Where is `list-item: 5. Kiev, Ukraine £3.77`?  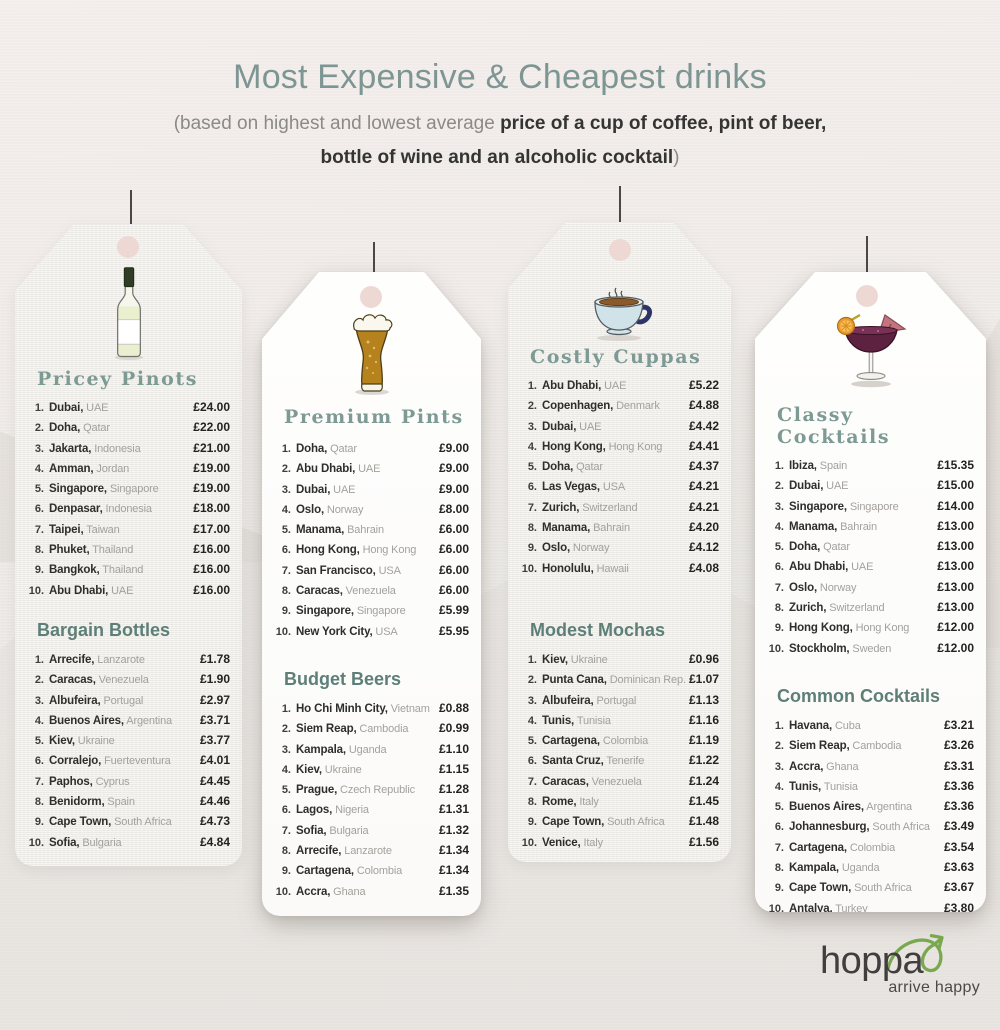
list-item: 5. Kiev, Ukraine £3.77 is located at coordinates (128, 741).